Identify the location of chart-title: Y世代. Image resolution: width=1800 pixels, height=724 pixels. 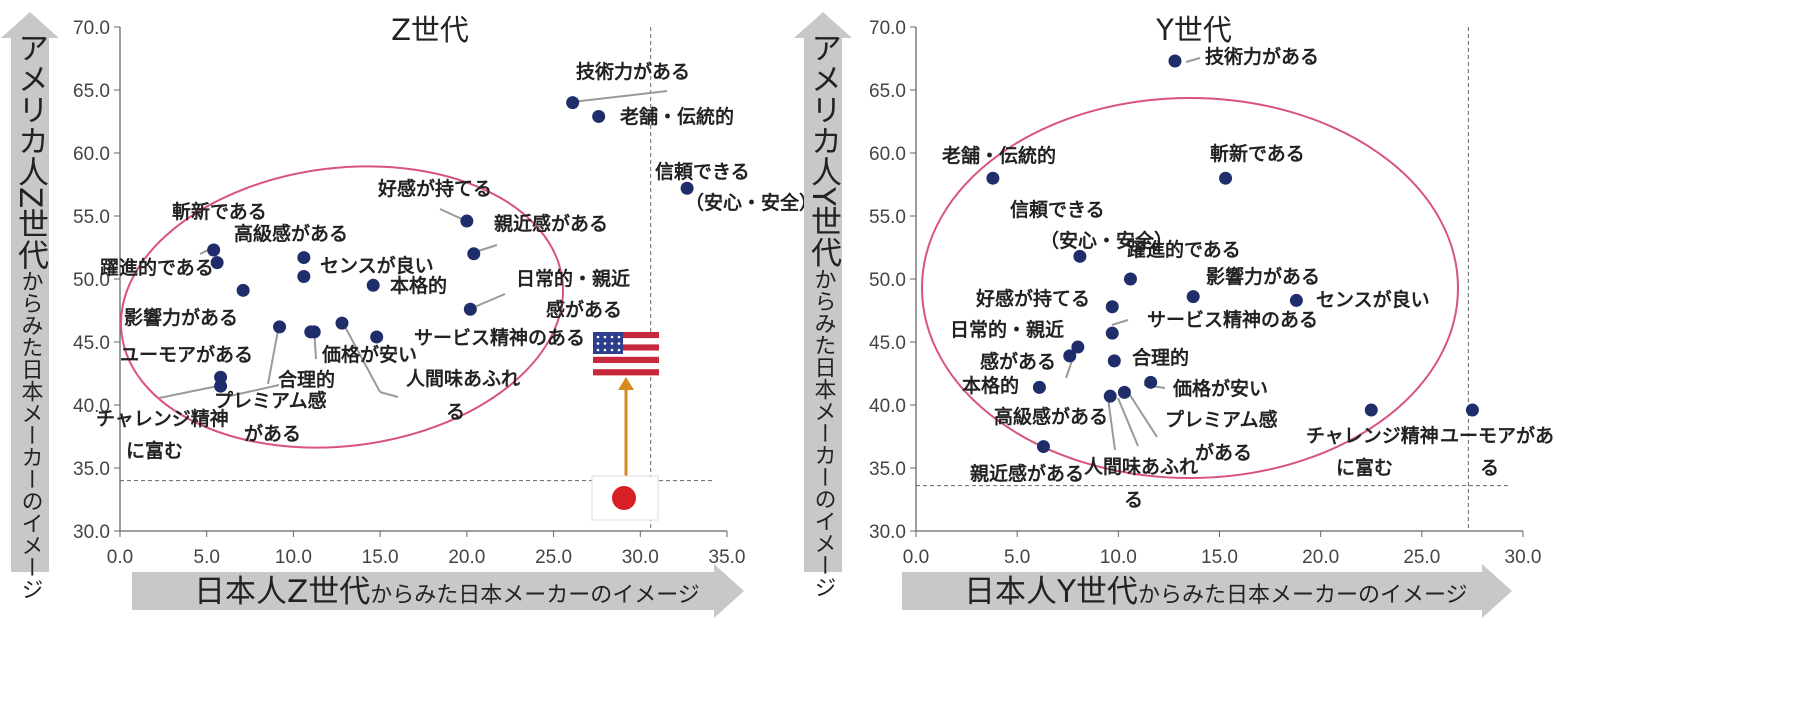
(1193, 30).